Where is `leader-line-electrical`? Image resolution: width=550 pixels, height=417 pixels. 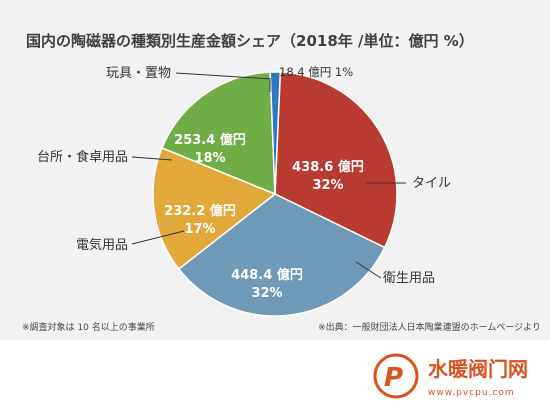
leader-line-electrical is located at coordinates (158, 237).